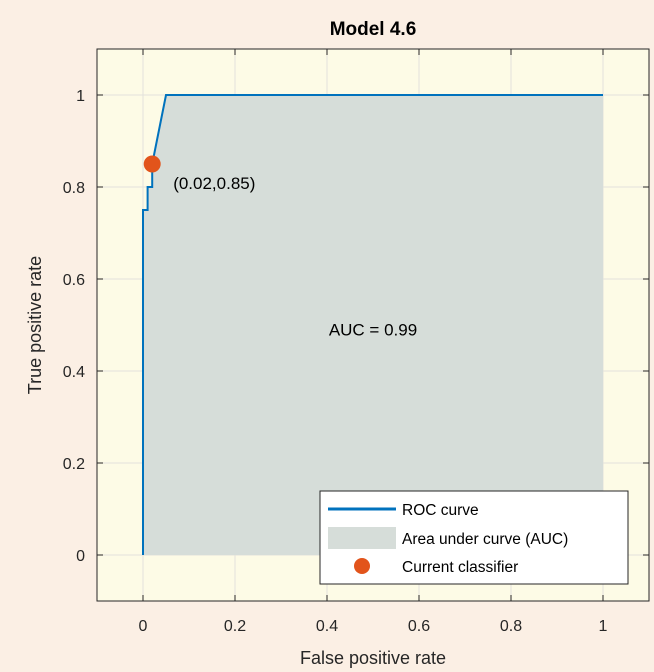 This screenshot has width=654, height=672. Describe the element at coordinates (511, 626) in the screenshot. I see `x-tick-label: 0.8` at that location.